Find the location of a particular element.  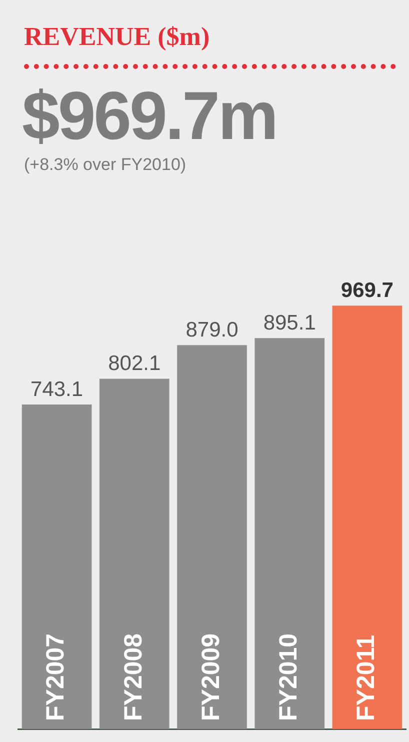

data-label: 802.1 is located at coordinates (134, 364).